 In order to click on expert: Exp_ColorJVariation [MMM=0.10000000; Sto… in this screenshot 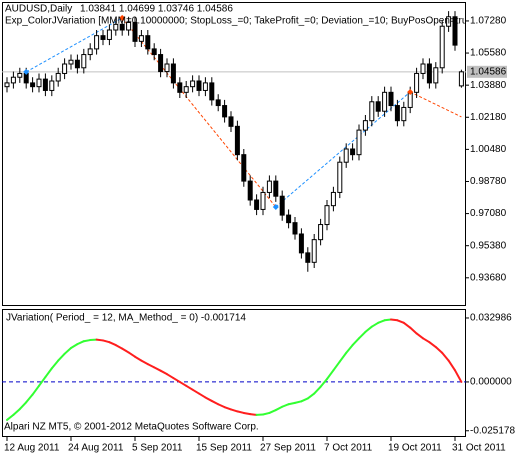, I will do `click(248, 21)`.